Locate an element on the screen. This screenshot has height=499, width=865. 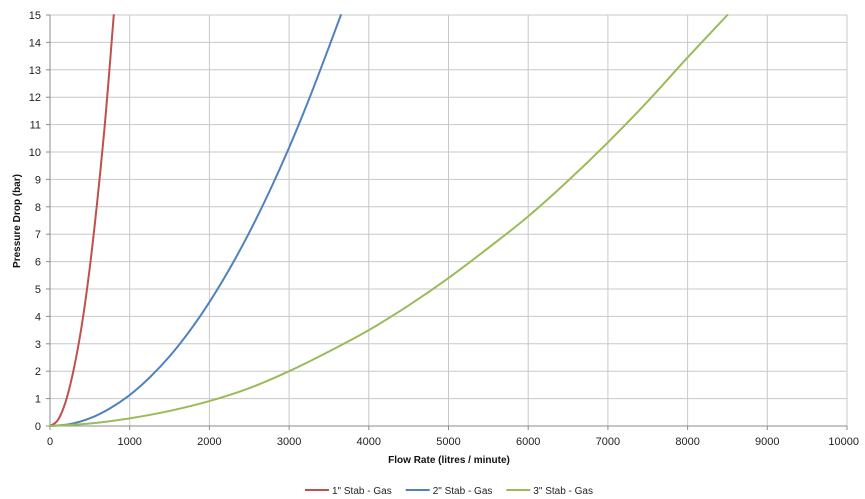
y-axis-title: Pressure Drop (bar) is located at coordinates (17, 221).